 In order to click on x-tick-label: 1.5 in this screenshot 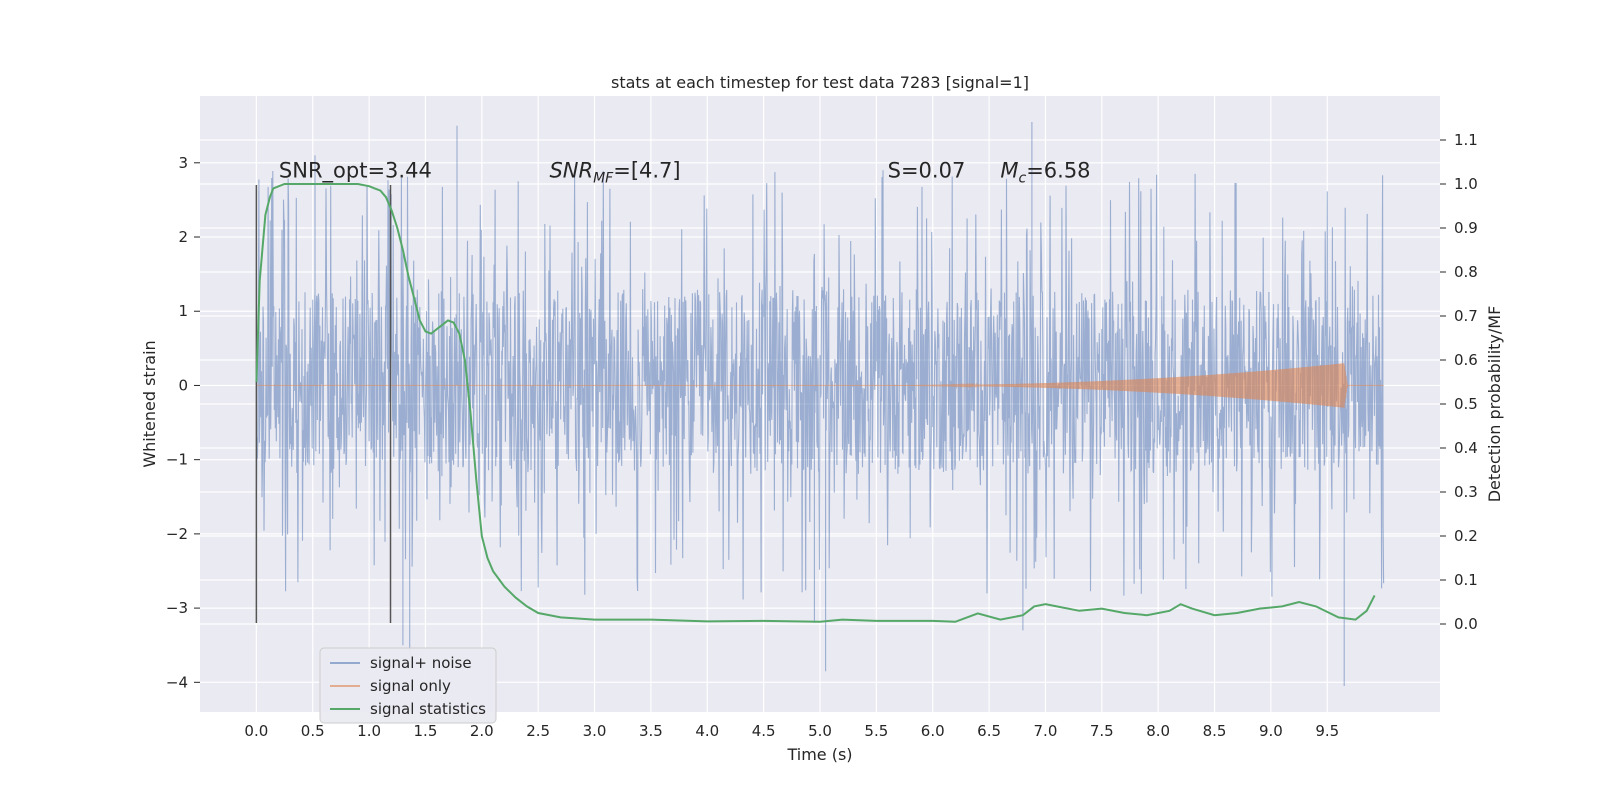, I will do `click(426, 731)`.